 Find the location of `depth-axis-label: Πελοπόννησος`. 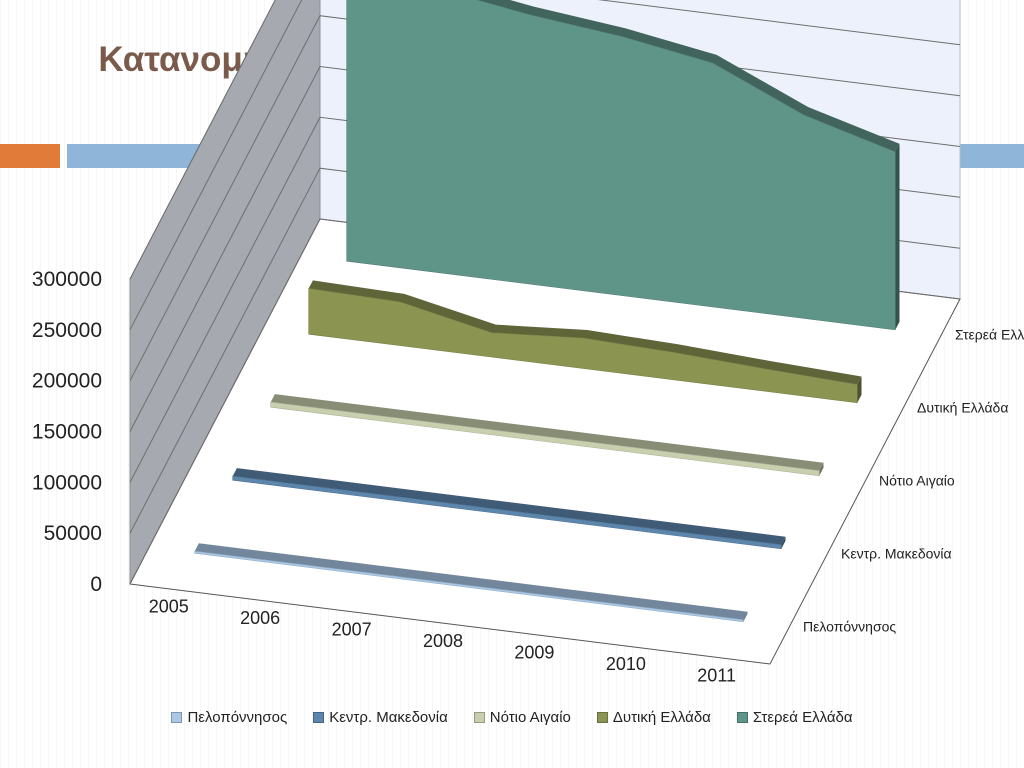

depth-axis-label: Πελοπόννησος is located at coordinates (849, 627).